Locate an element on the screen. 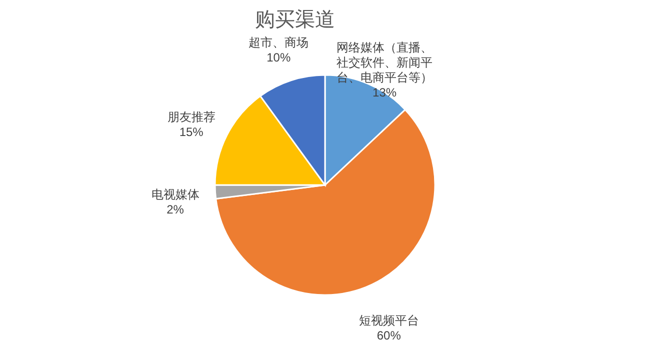  slice-label: 超市、商场 is located at coordinates (278, 42).